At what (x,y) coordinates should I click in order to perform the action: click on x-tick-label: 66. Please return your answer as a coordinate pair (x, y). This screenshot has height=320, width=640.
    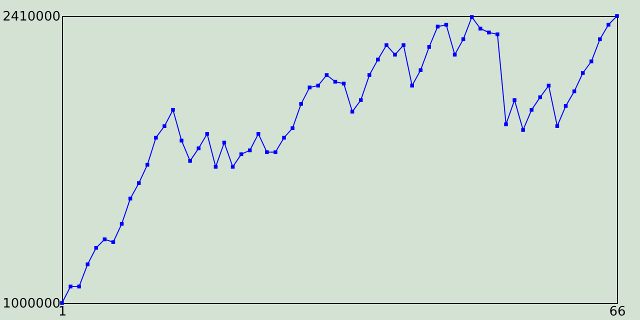
    Looking at the image, I should click on (617, 312).